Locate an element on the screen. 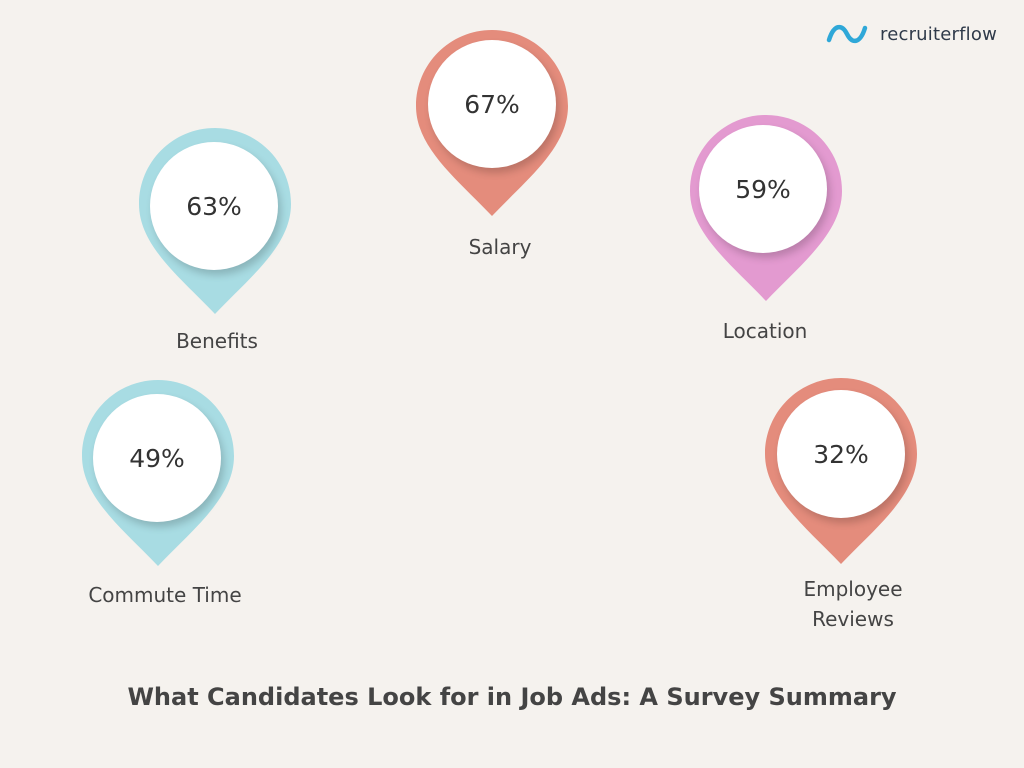 The height and width of the screenshot is (768, 1024). pin-location: 59% is located at coordinates (766, 210).